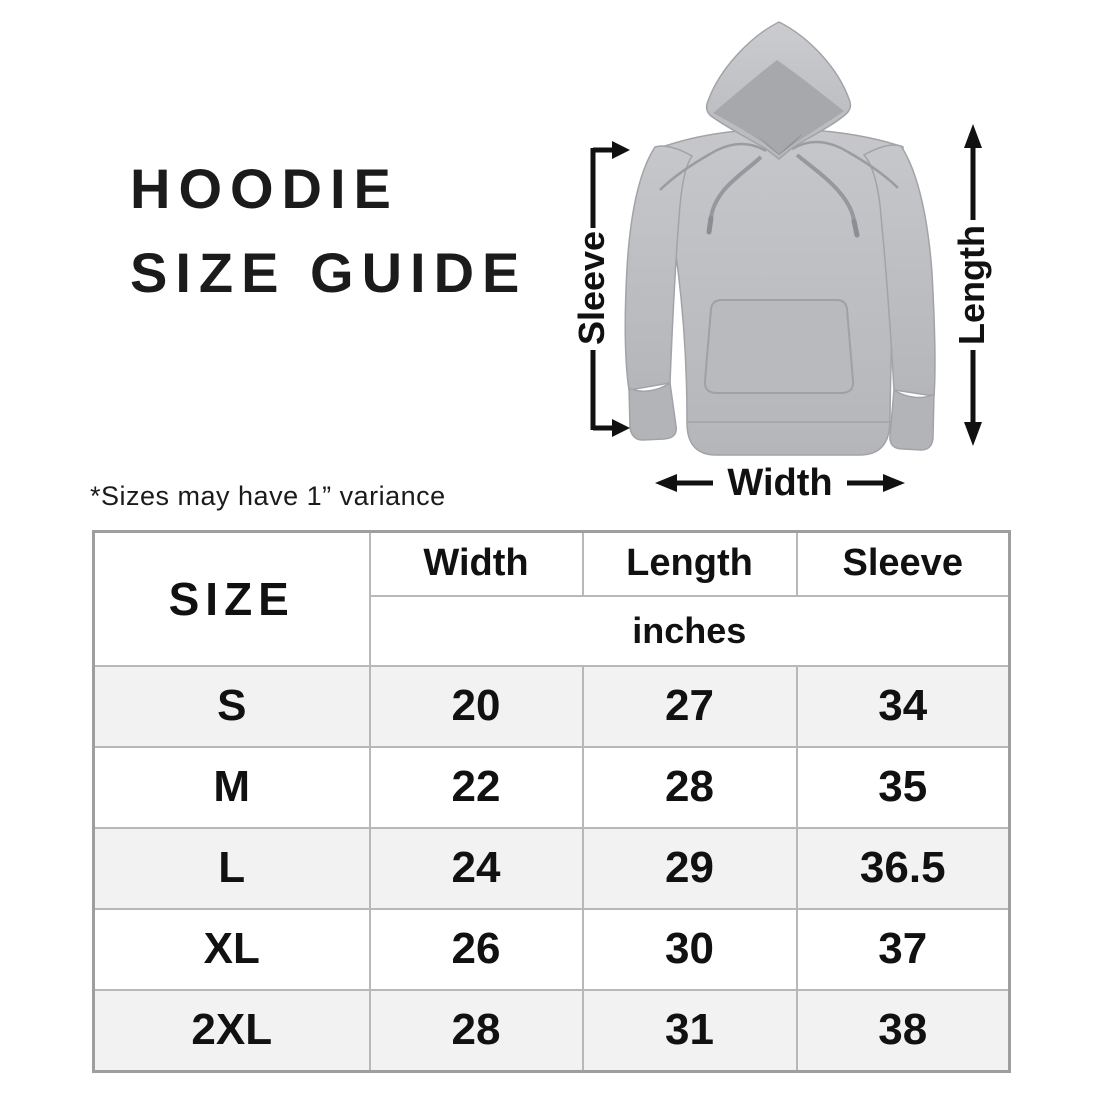  Describe the element at coordinates (779, 346) in the screenshot. I see `kangaroo-pocket` at that location.